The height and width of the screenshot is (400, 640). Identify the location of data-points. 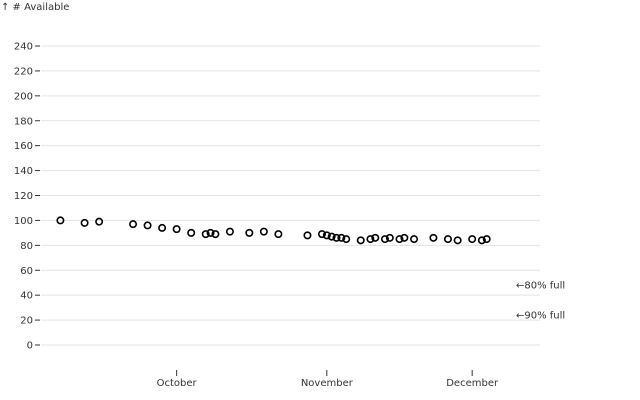
(273, 230).